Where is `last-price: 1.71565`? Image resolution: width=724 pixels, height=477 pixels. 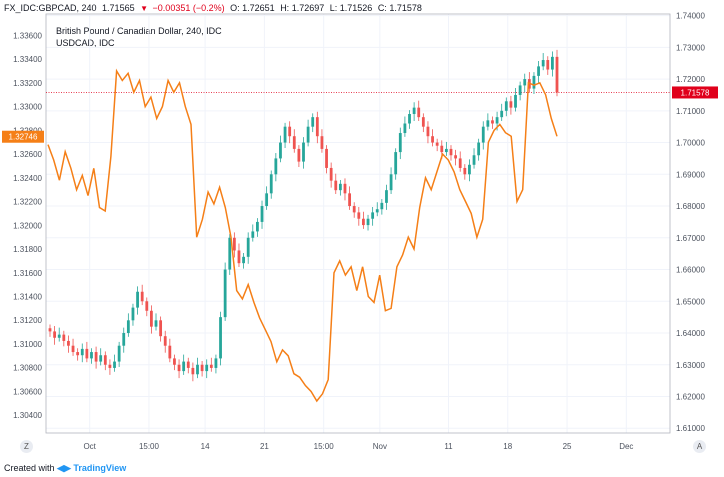
last-price: 1.71565 is located at coordinates (118, 8).